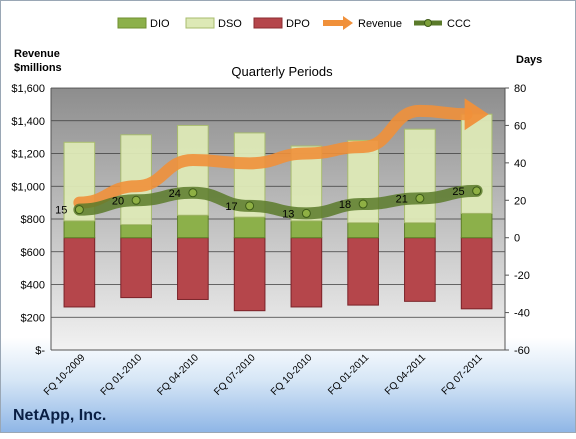 The width and height of the screenshot is (576, 439). Describe the element at coordinates (33, 286) in the screenshot. I see `y-left-tick-label: $400` at that location.